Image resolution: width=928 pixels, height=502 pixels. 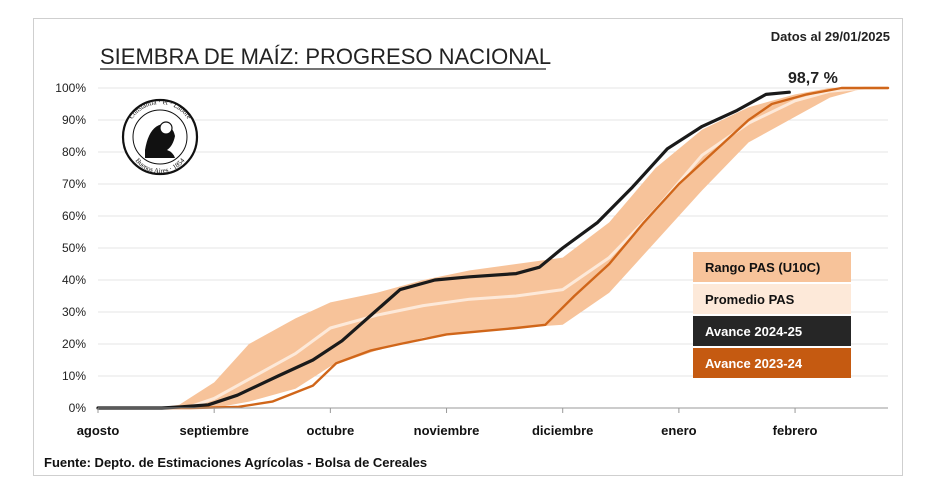 I want to click on y-tick-label: 80%, so click(x=74, y=152).